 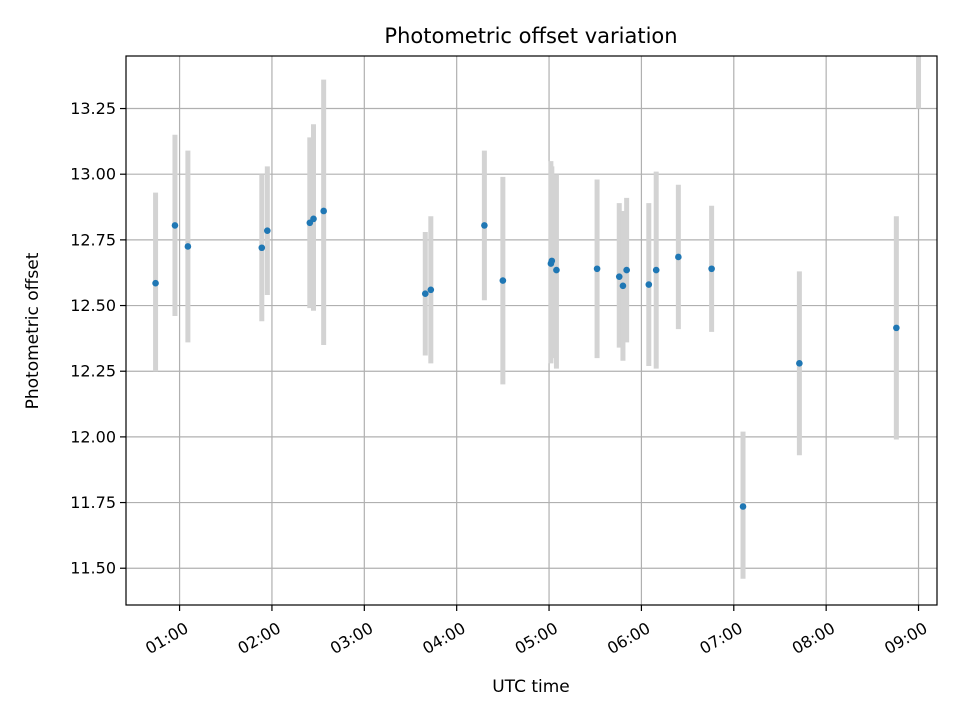 What do you see at coordinates (93, 174) in the screenshot?
I see `y-tick-label: 13.00` at bounding box center [93, 174].